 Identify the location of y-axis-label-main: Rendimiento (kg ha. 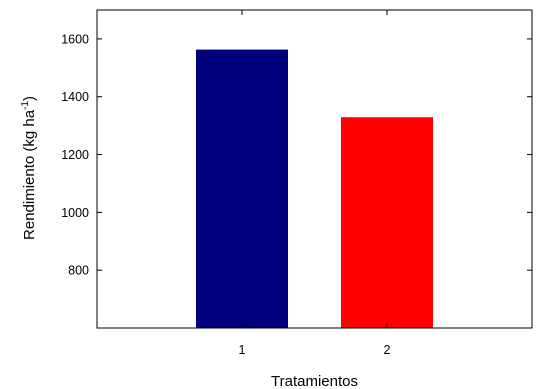
(29, 174).